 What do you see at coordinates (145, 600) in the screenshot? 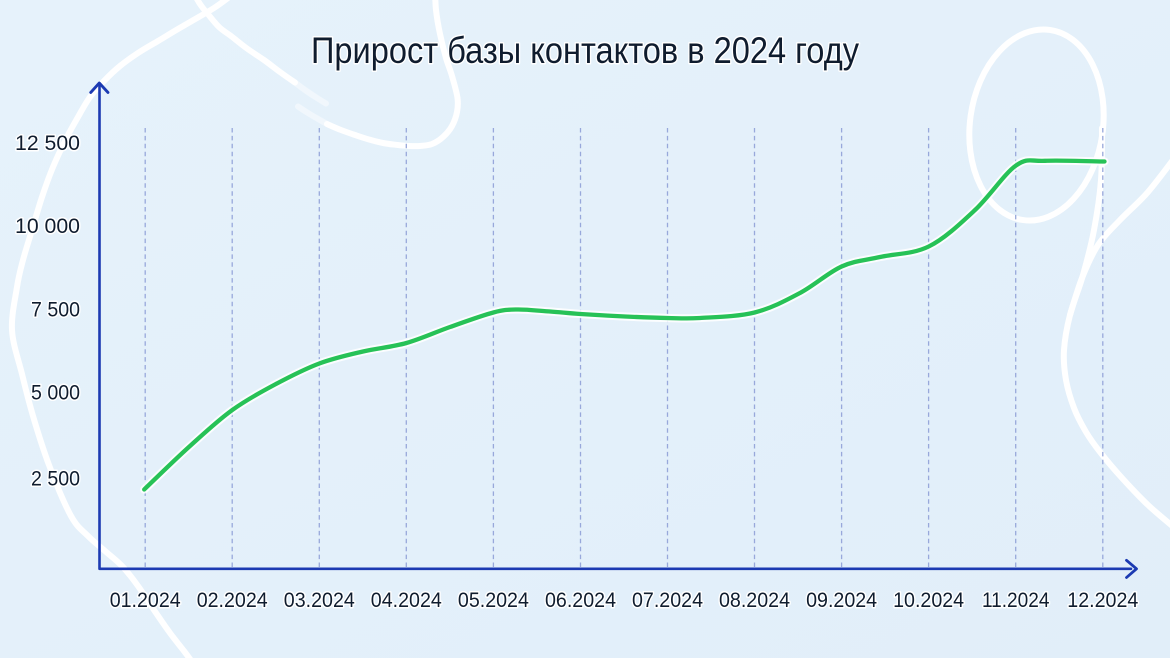
I see `svg-text: 01.2024` at bounding box center [145, 600].